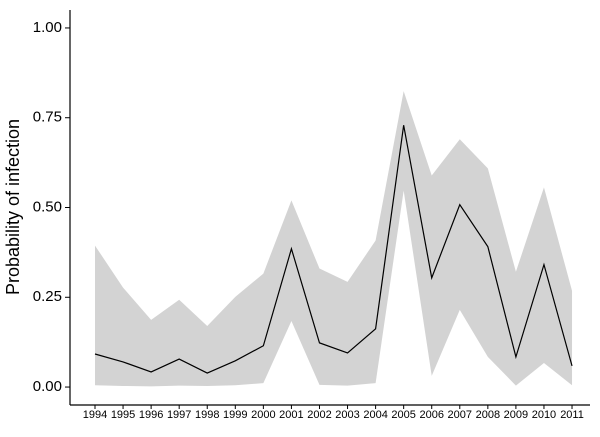 This screenshot has width=600, height=437. What do you see at coordinates (95, 415) in the screenshot?
I see `x-tick-label: 1994` at bounding box center [95, 415].